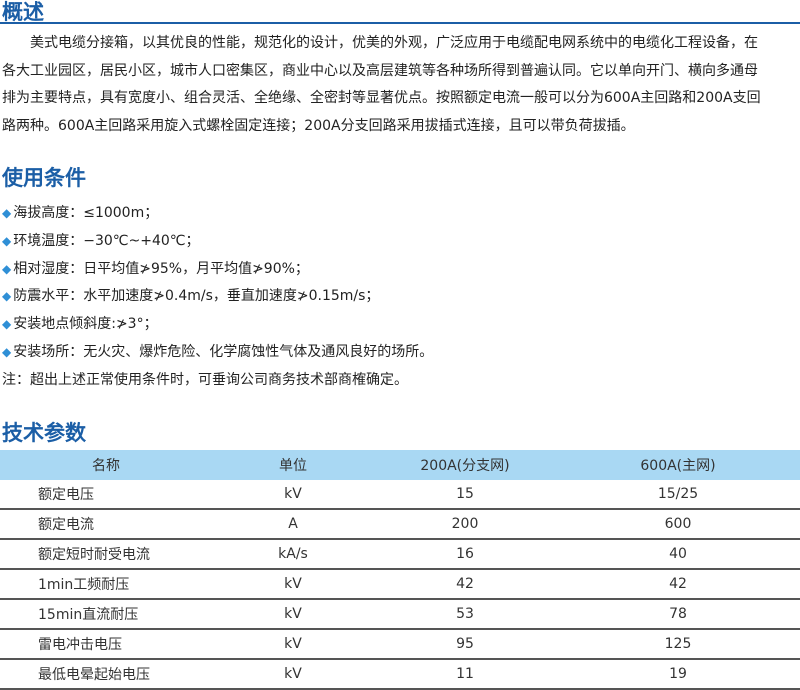 The height and width of the screenshot is (690, 800). Describe the element at coordinates (106, 524) in the screenshot. I see `table-cell: 额定电流` at that location.